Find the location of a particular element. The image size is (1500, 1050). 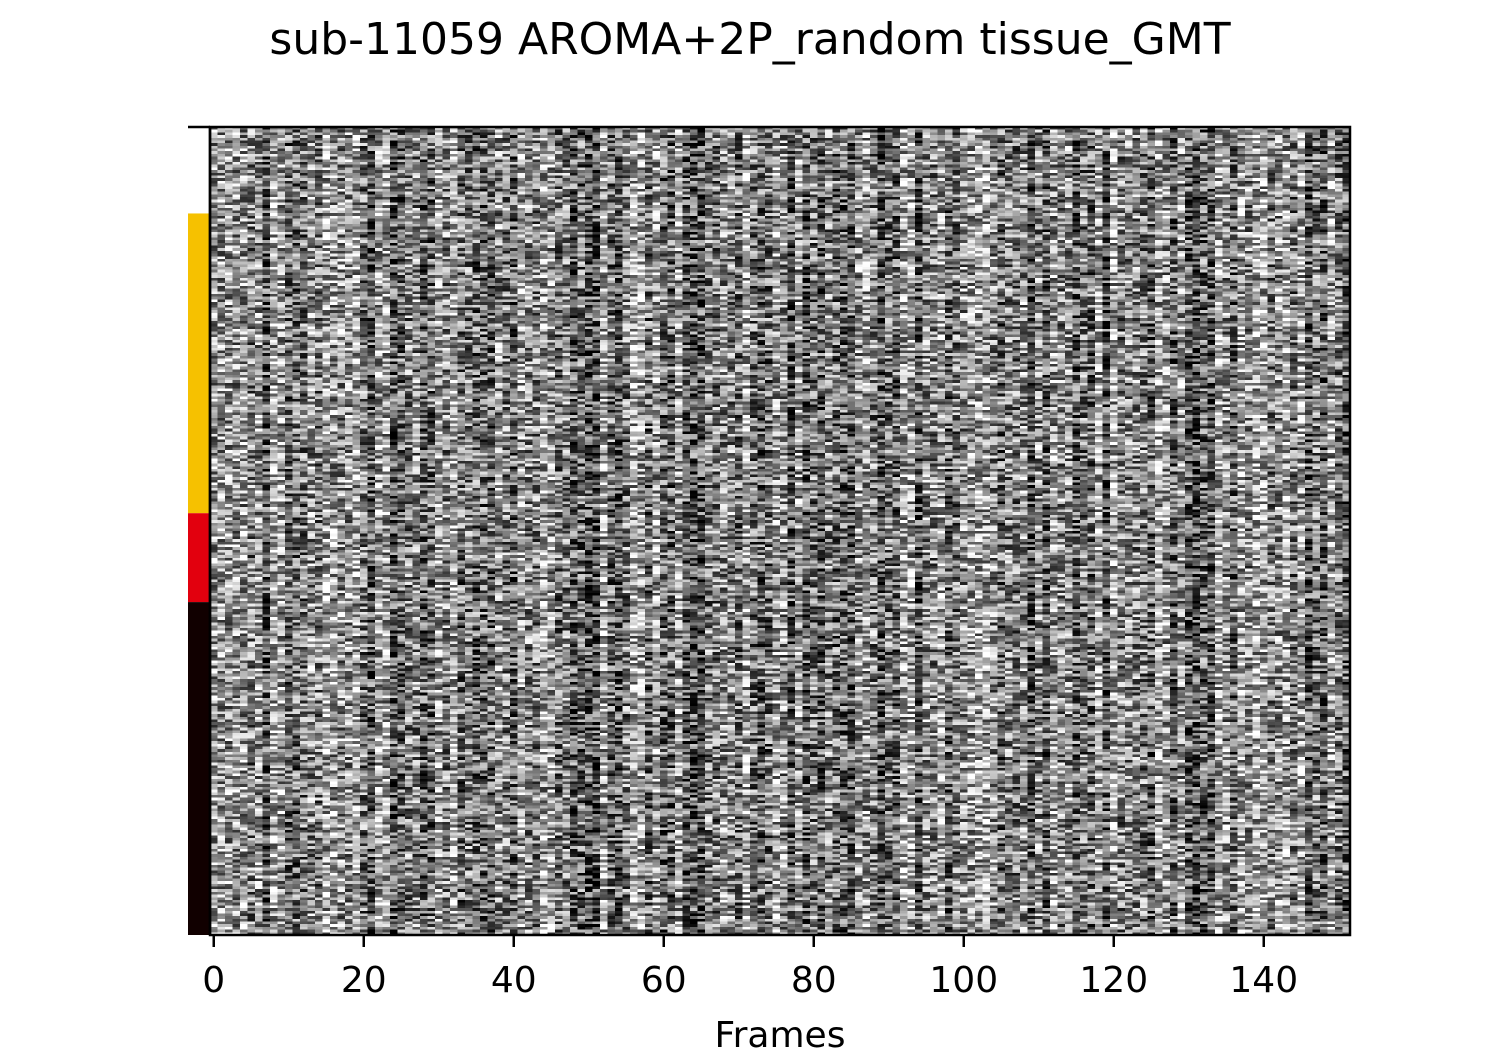

tissue-colorbar is located at coordinates (199, 531).